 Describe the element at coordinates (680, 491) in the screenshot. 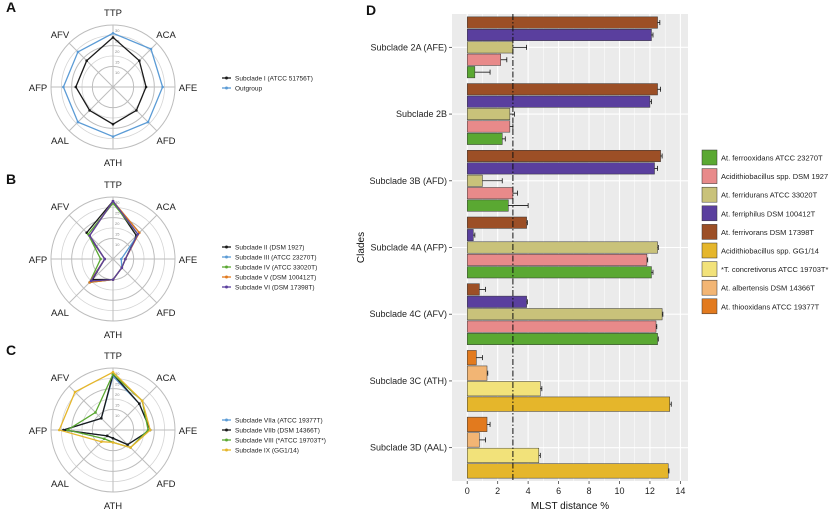

I see `x-tick-label: 14` at that location.